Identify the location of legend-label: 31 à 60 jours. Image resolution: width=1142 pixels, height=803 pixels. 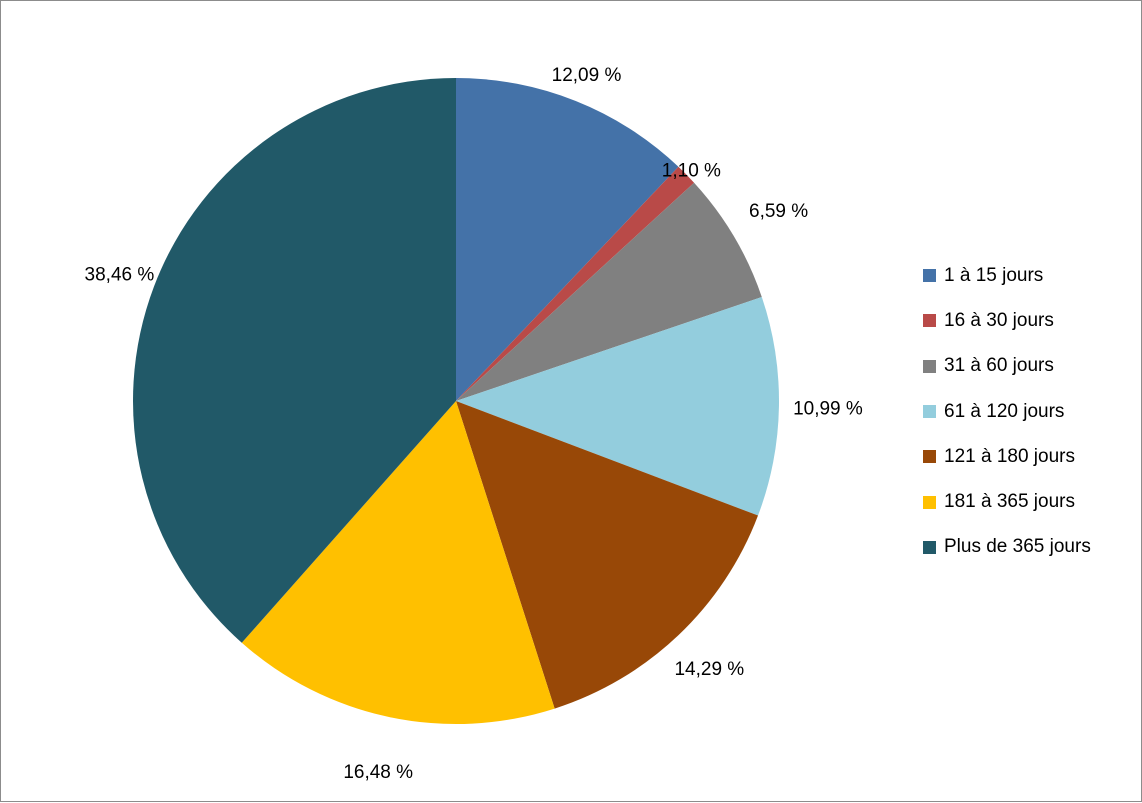
(999, 366).